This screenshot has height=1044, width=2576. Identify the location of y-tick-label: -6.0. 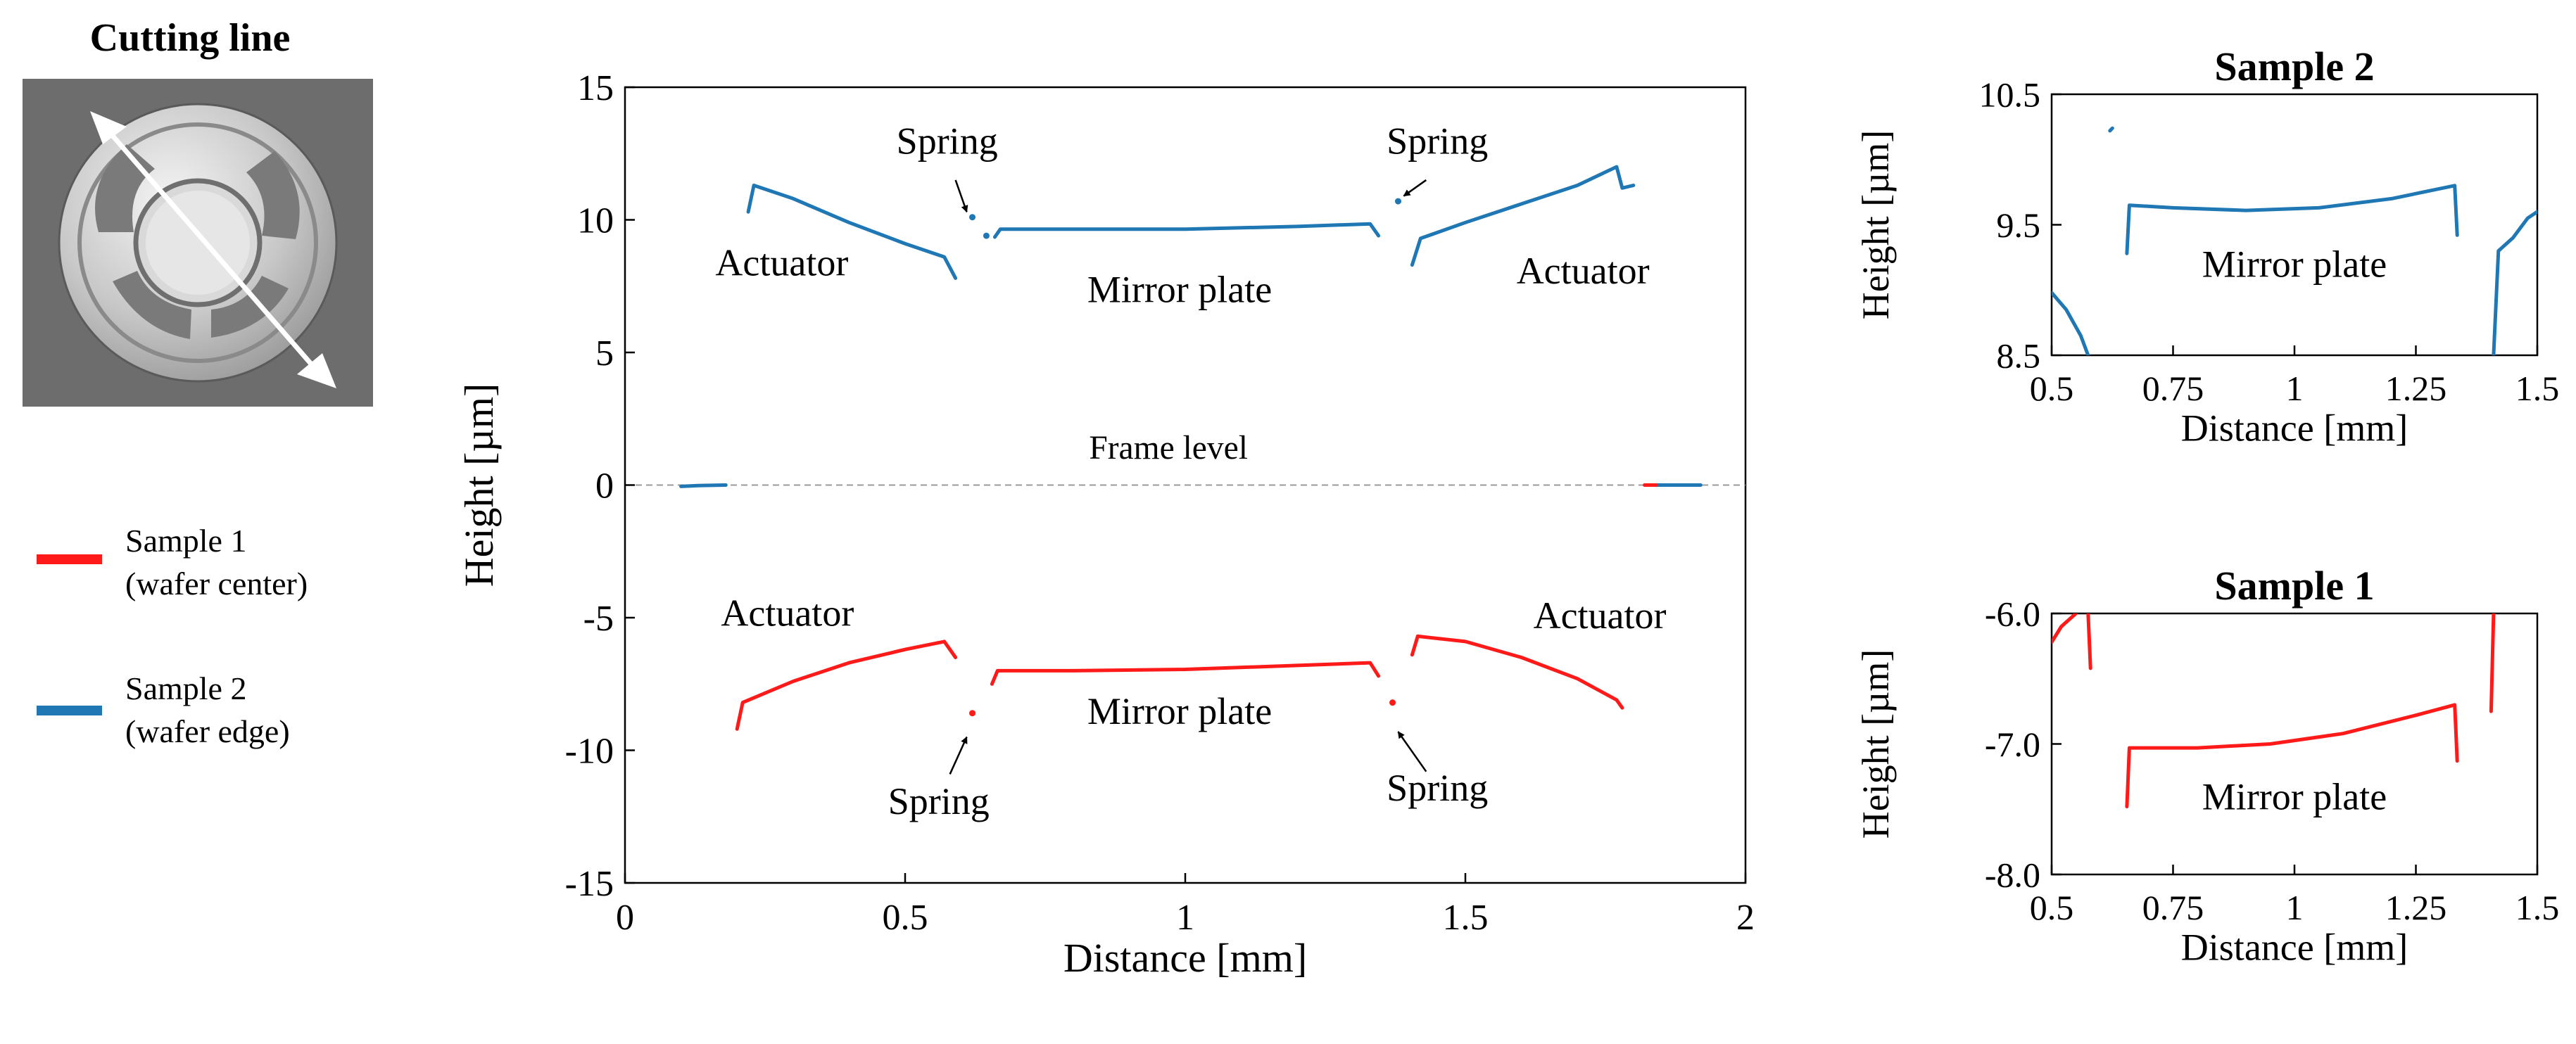
(2012, 614).